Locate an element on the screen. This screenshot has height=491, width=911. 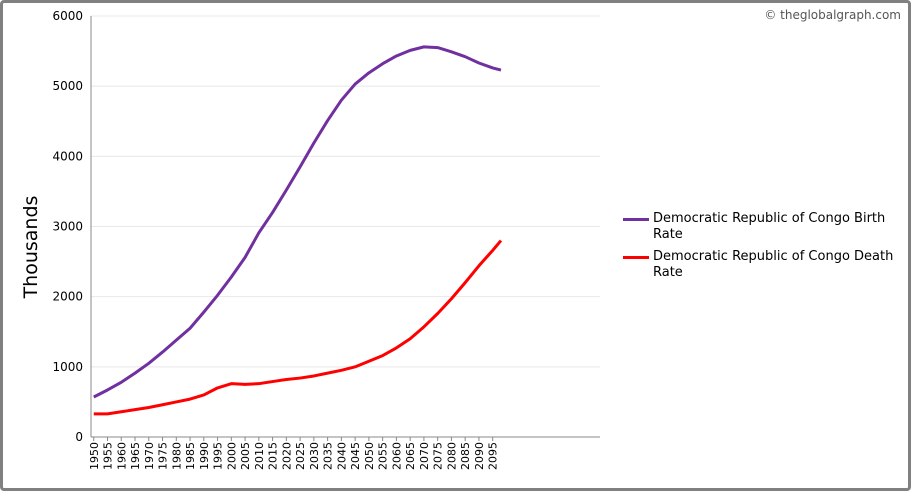
y-tick-label: 0 is located at coordinates (79, 437).